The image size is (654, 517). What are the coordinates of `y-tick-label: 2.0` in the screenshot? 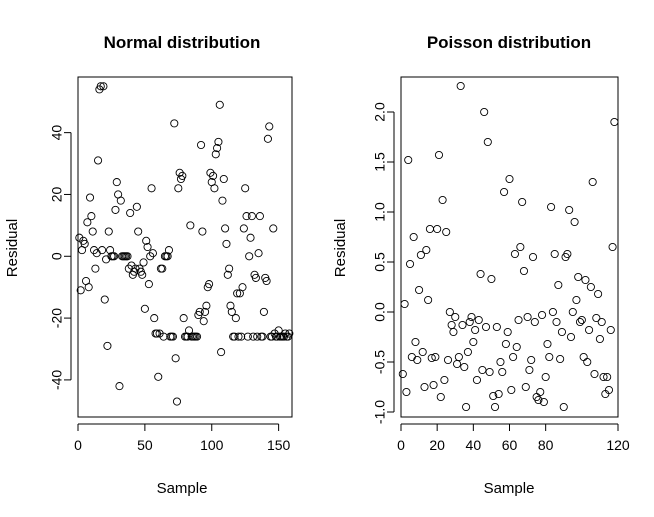 It's located at (380, 112).